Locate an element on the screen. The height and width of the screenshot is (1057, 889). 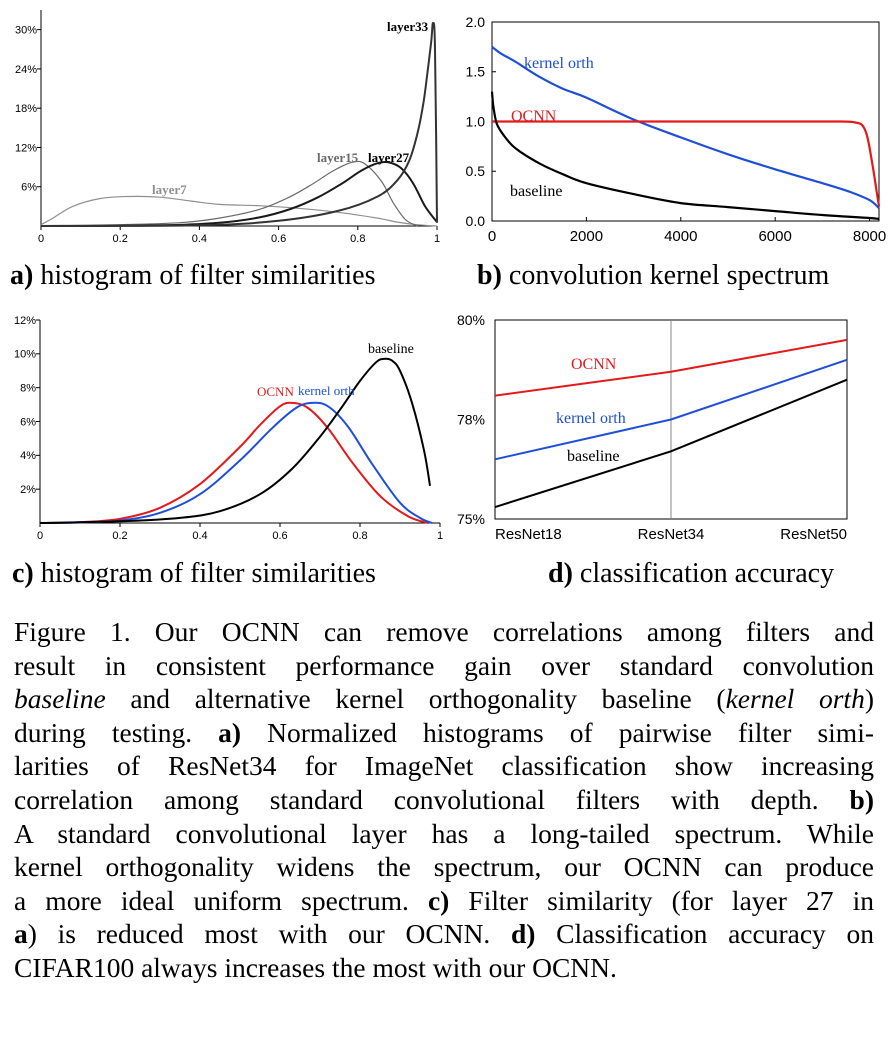
caption-c-label: c) is located at coordinates (23, 573).